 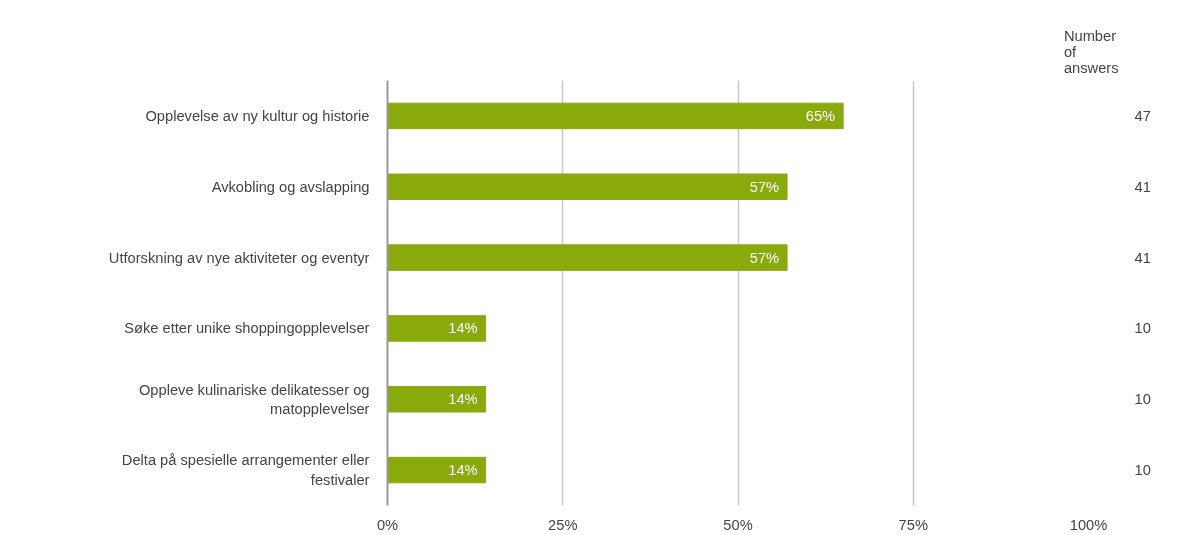 What do you see at coordinates (563, 524) in the screenshot?
I see `x-tick-label: 25%` at bounding box center [563, 524].